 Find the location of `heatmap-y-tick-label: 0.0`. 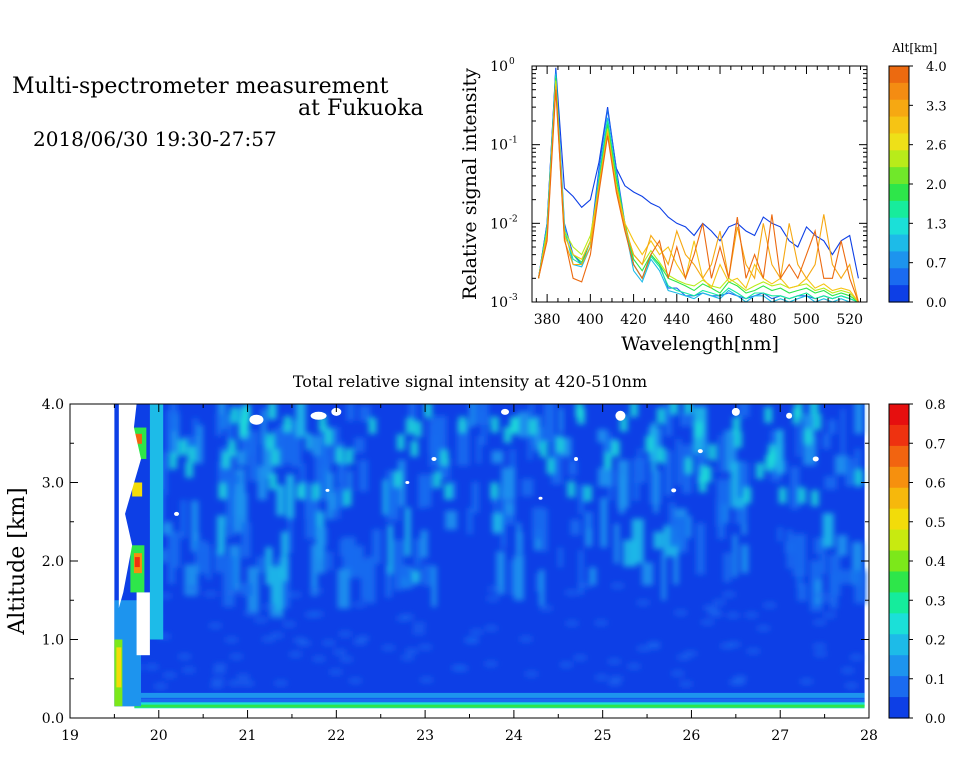

heatmap-y-tick-label: 0.0 is located at coordinates (53, 719).